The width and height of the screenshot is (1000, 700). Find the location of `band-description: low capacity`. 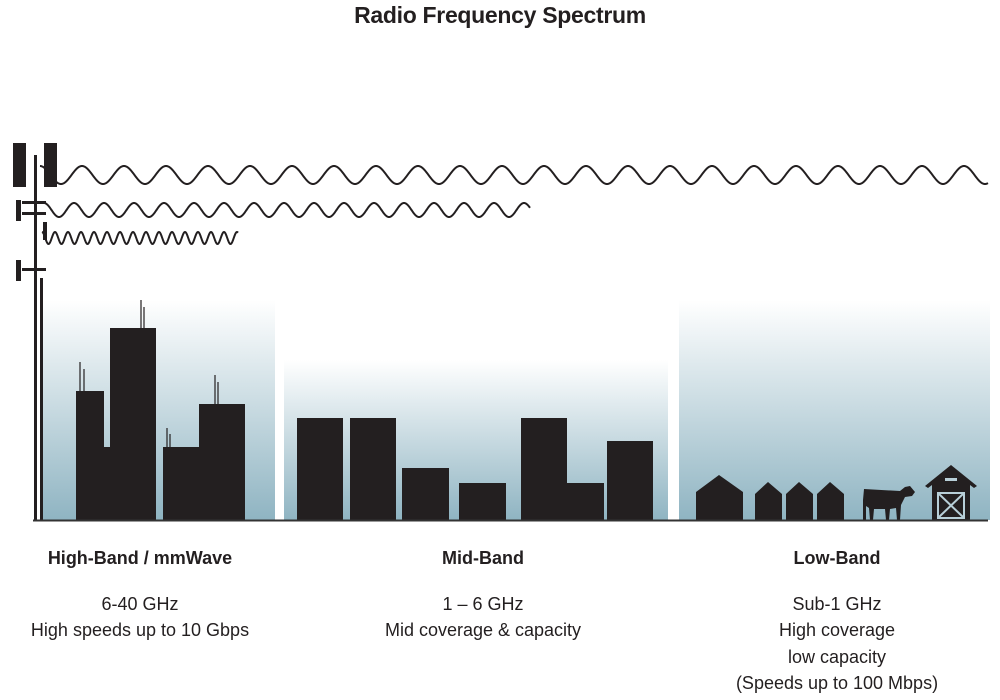

band-description: low capacity is located at coordinates (837, 657).